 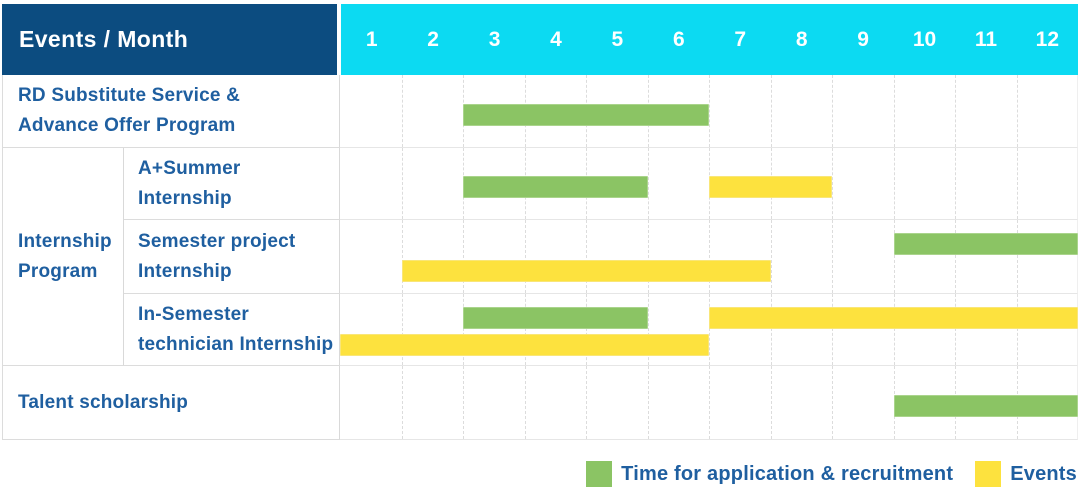 What do you see at coordinates (988, 474) in the screenshot?
I see `events-color-swatch` at bounding box center [988, 474].